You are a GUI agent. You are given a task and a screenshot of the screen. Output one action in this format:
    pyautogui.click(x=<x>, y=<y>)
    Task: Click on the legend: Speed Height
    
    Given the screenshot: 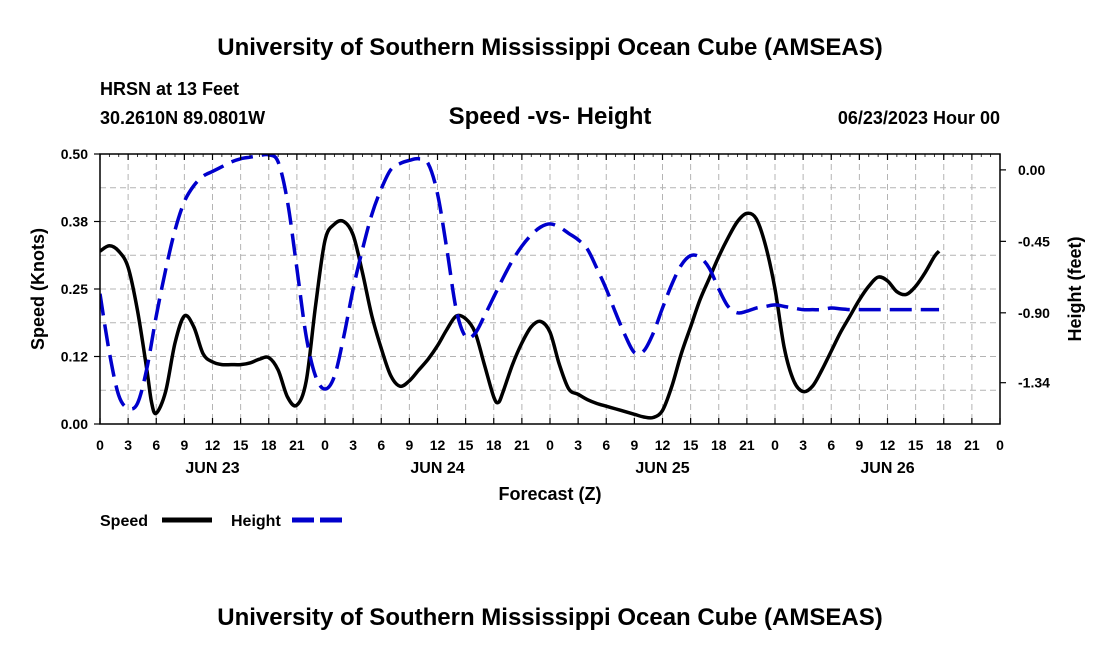 What is the action you would take?
    pyautogui.click(x=221, y=521)
    